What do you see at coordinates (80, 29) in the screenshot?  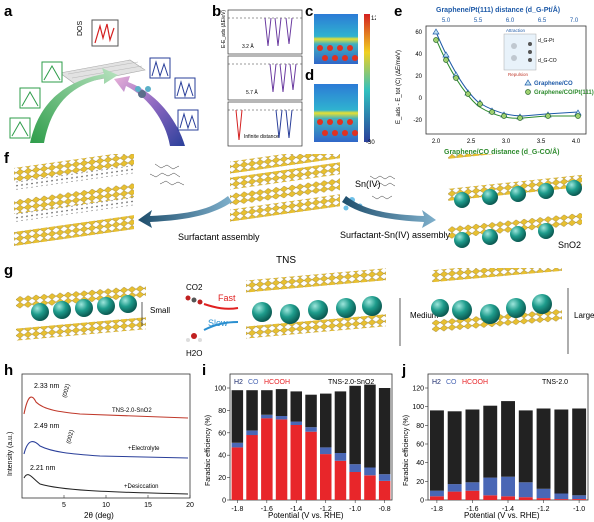 I see `dos-axis-label: DOS` at bounding box center [80, 29].